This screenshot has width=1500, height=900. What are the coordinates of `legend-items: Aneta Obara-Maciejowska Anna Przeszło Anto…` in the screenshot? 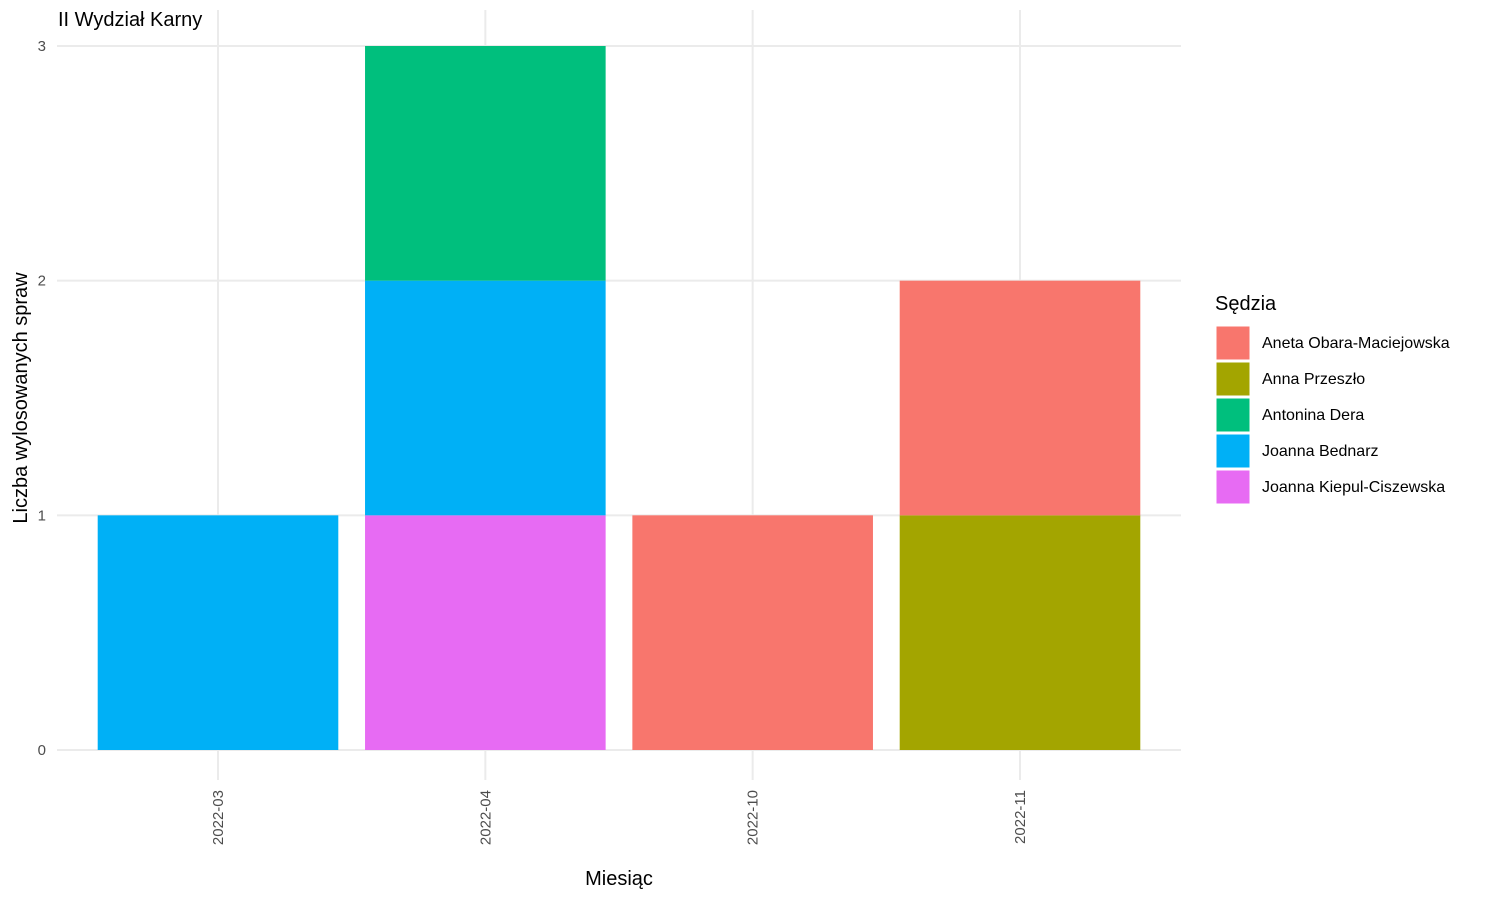 It's located at (1332, 415).